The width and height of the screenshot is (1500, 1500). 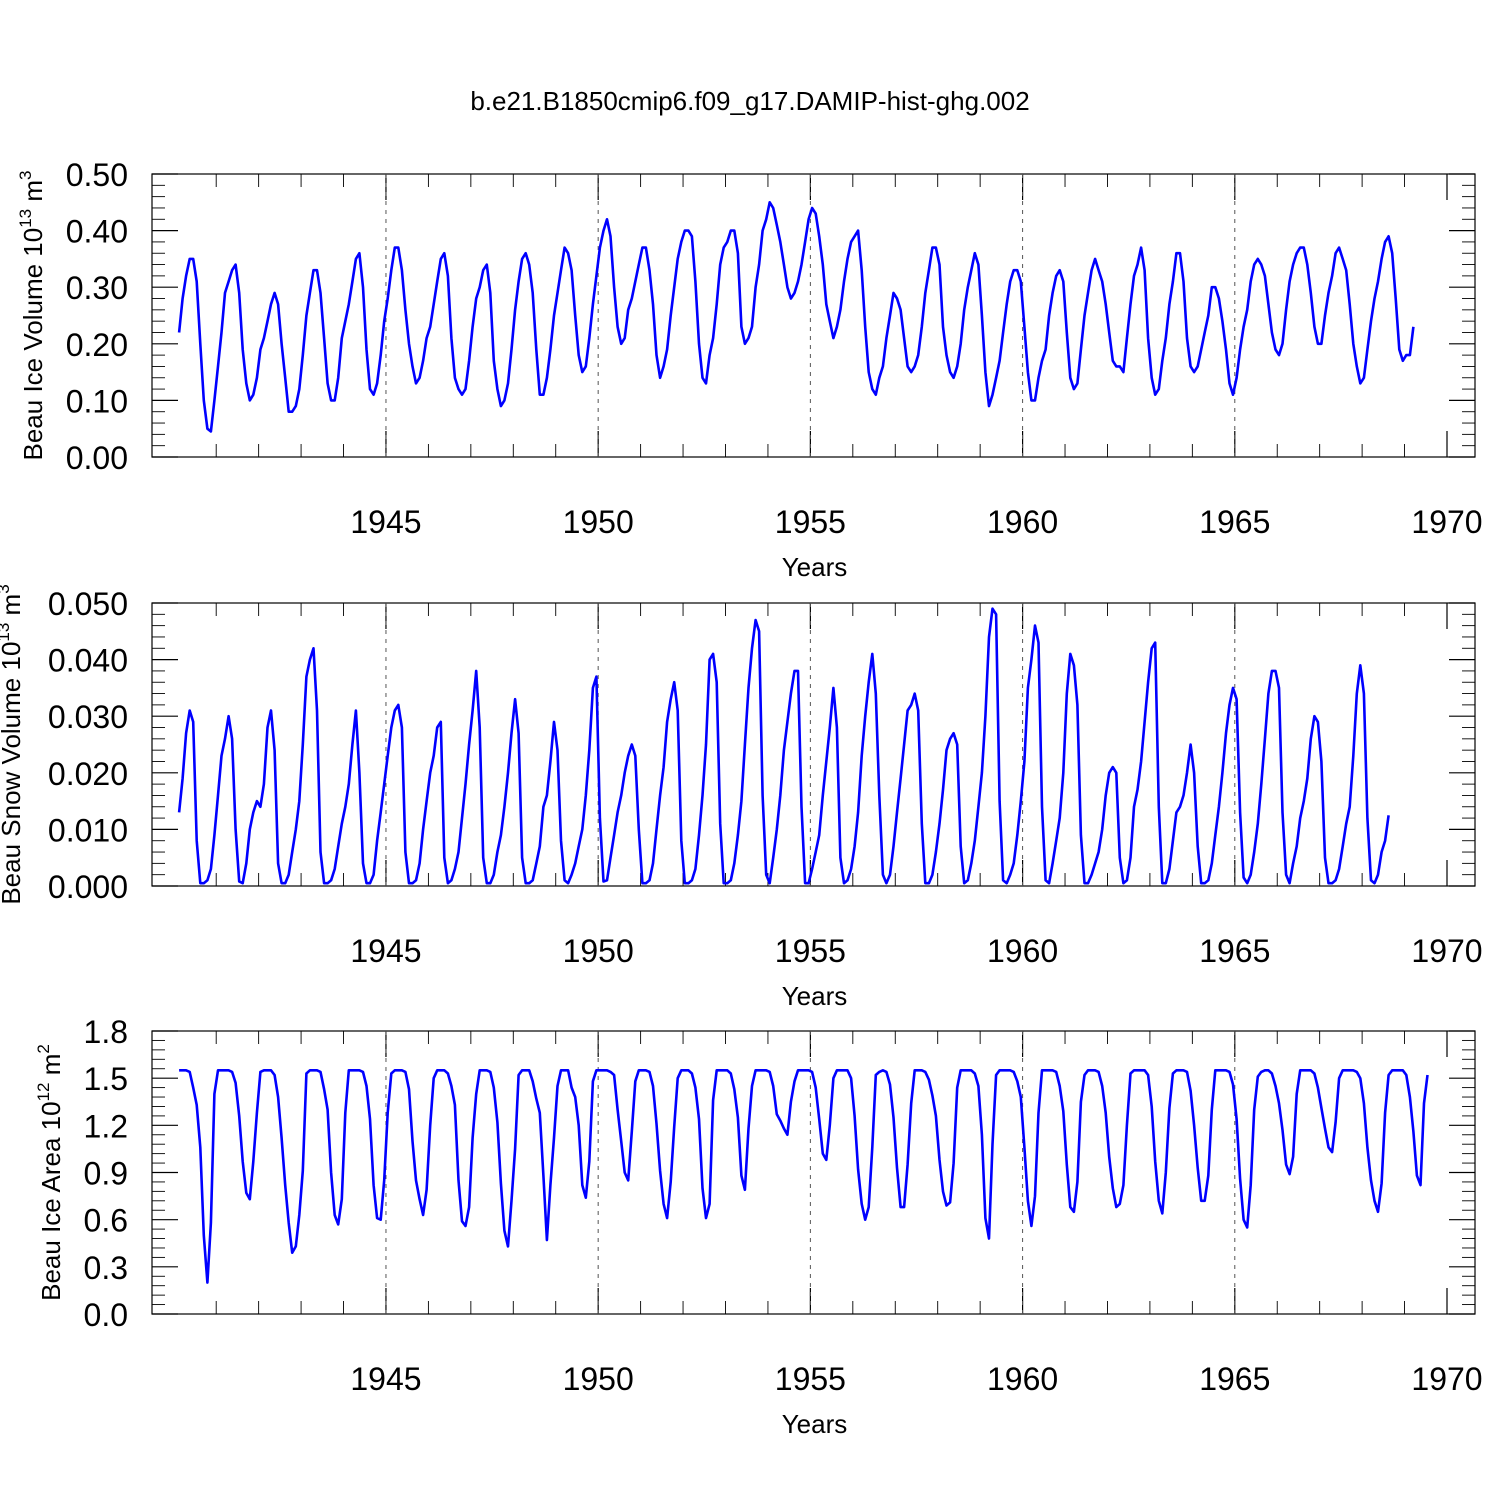 I want to click on y-tick-label: 0.020, so click(x=88, y=774).